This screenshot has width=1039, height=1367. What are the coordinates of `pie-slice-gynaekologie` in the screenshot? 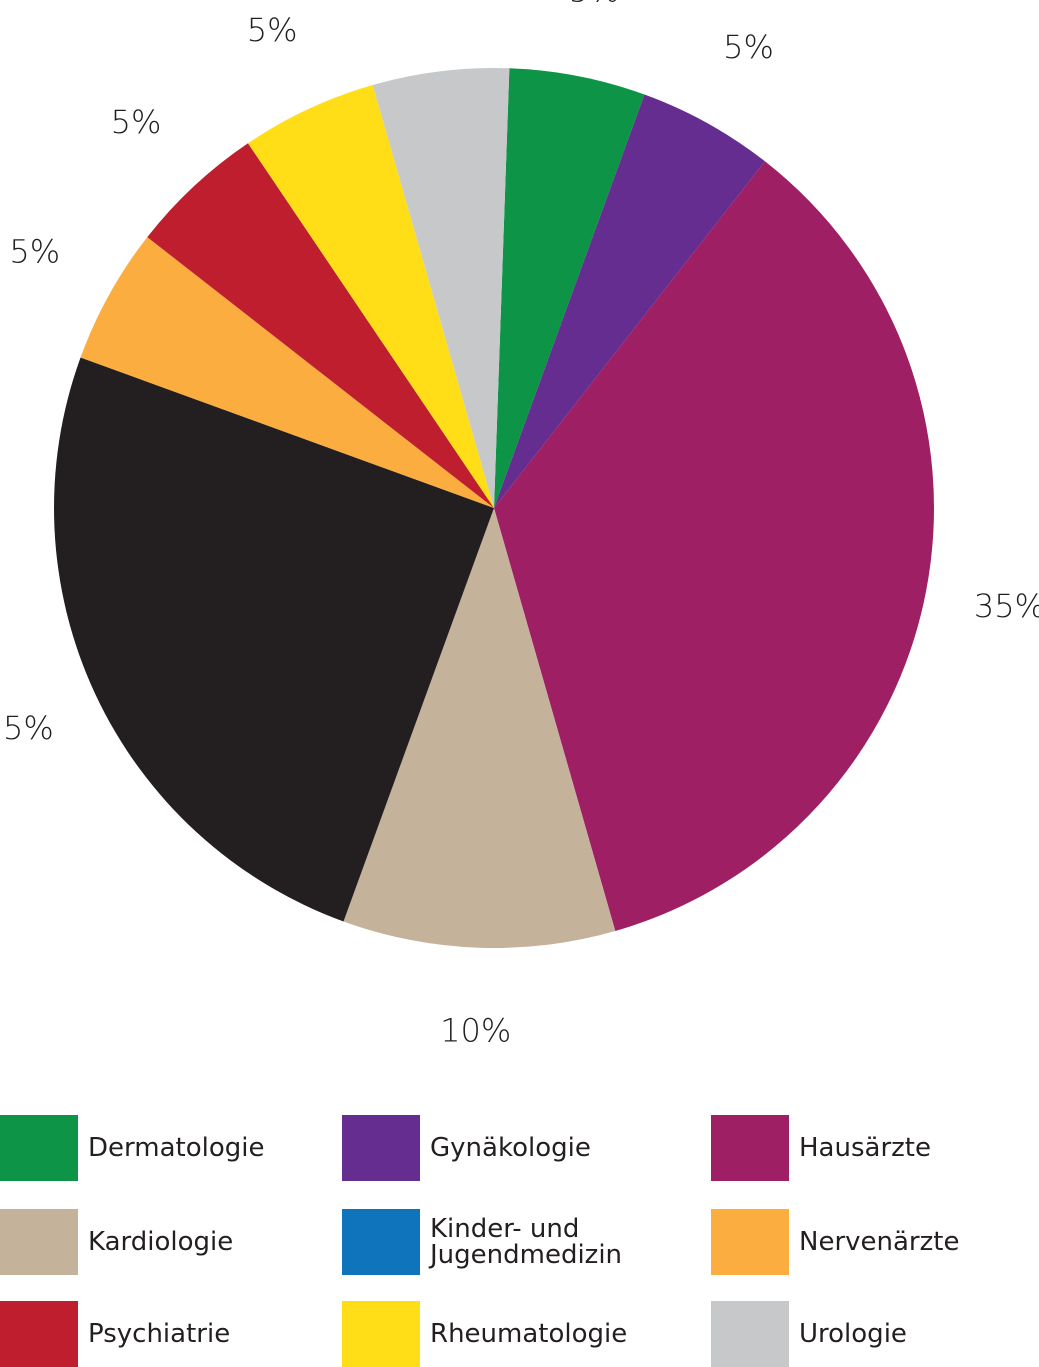 It's located at (629, 301).